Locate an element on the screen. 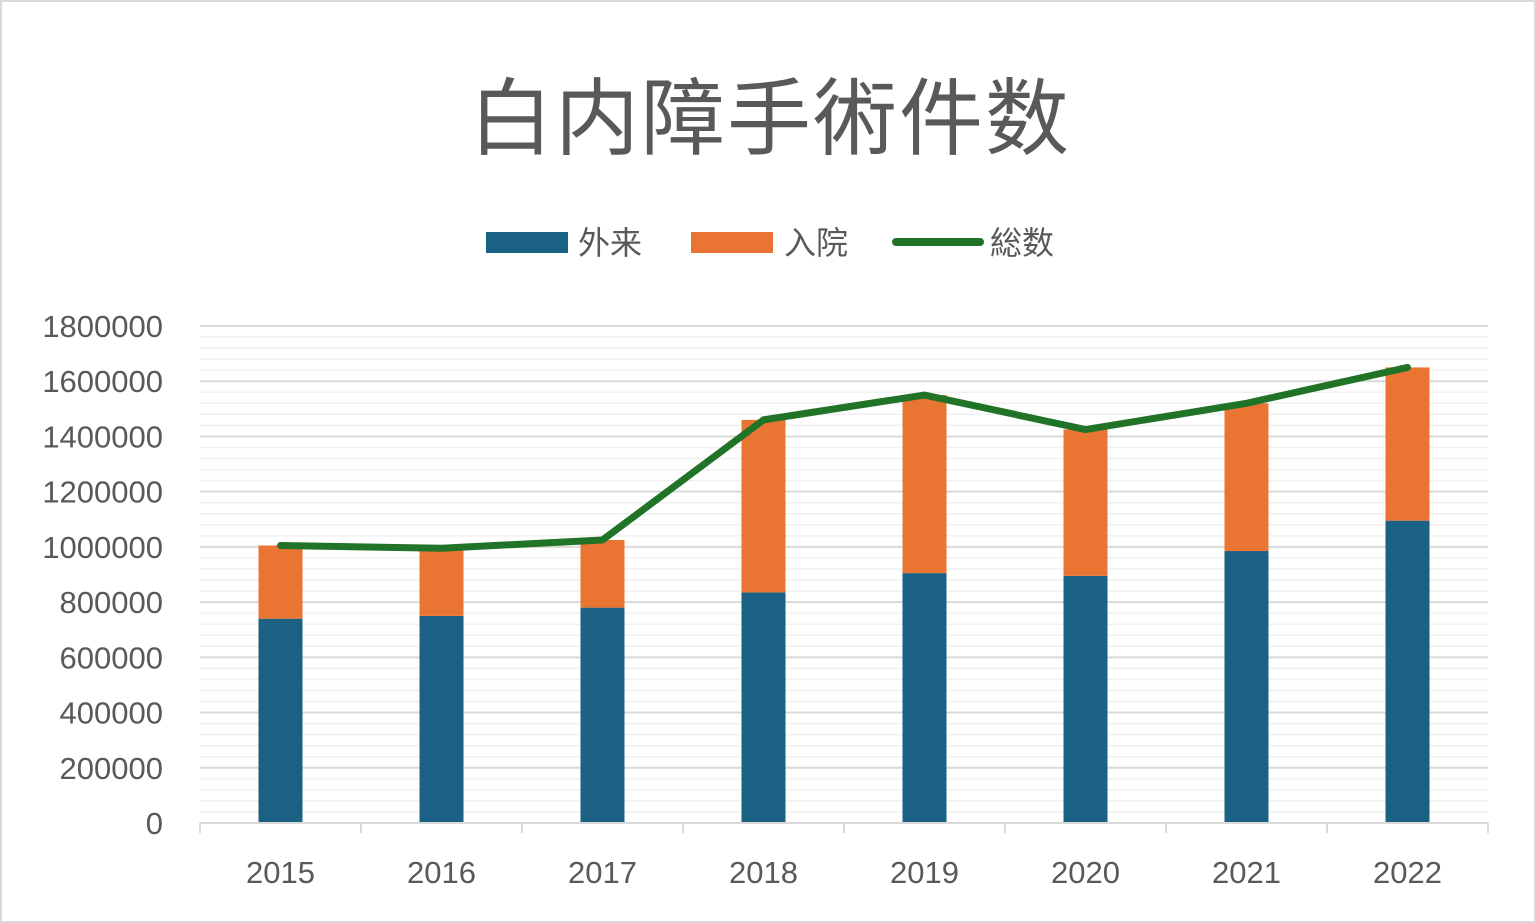 Image resolution: width=1536 pixels, height=923 pixels. x-tick-label: 2022 is located at coordinates (1407, 872).